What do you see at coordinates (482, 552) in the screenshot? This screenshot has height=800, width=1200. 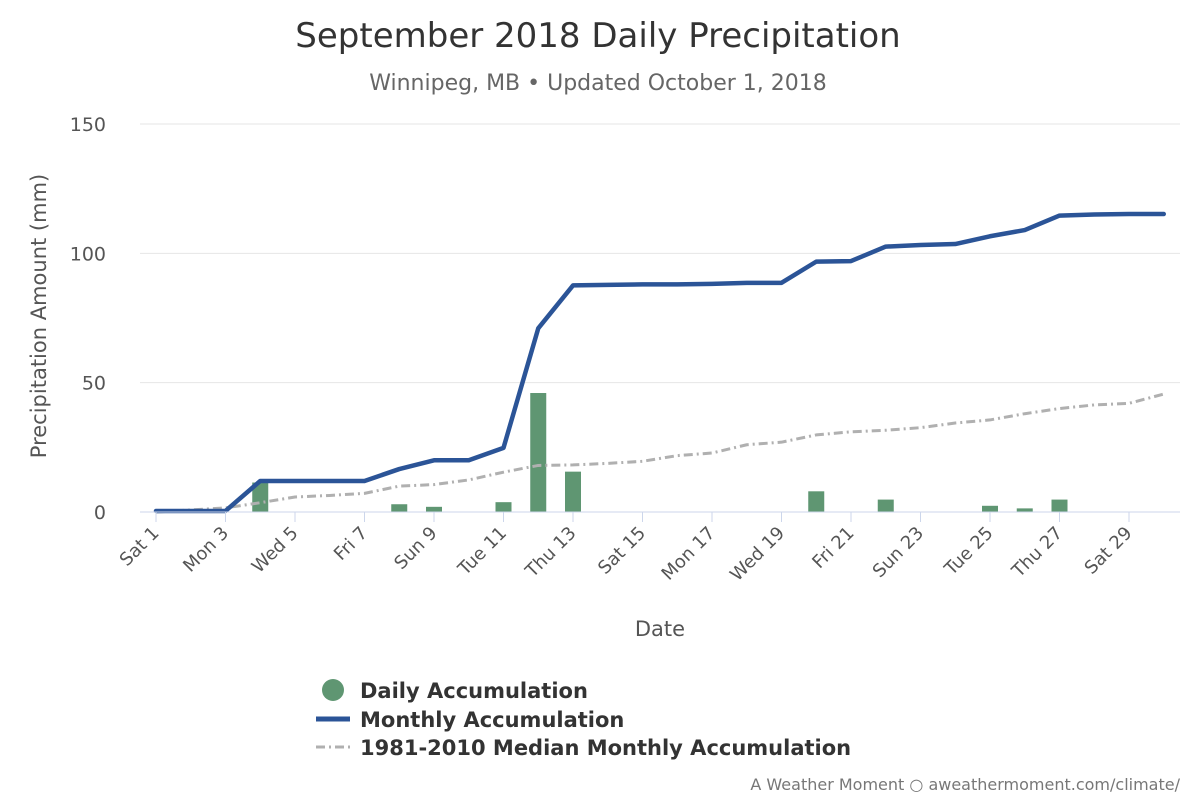 I see `x-tick-label: Tue 11` at bounding box center [482, 552].